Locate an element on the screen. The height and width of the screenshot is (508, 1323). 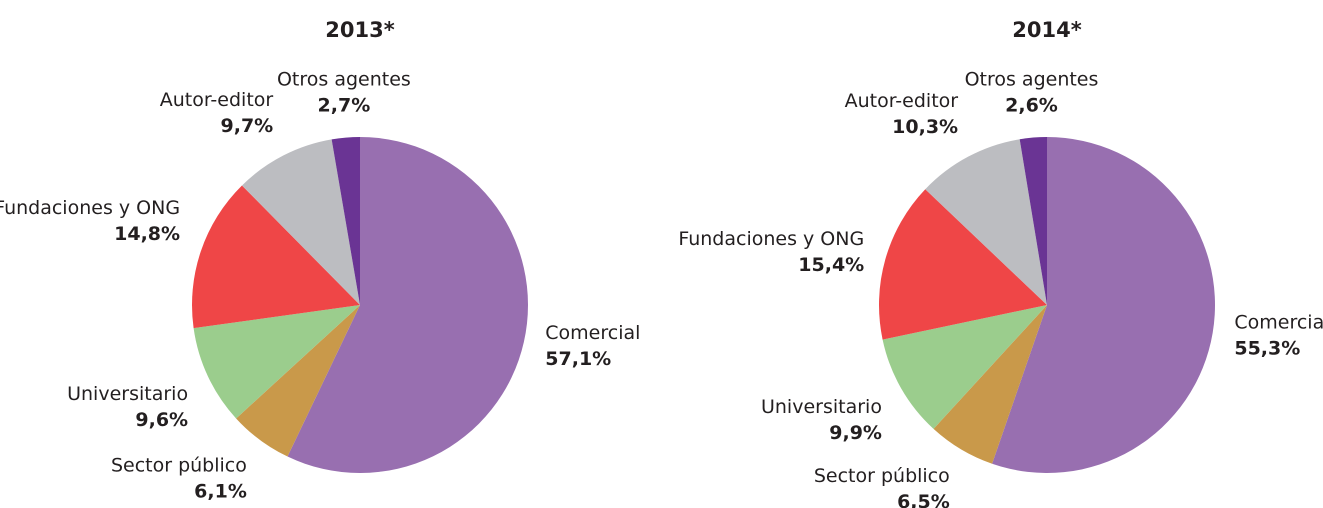
slice-value-label: 6,5% is located at coordinates (923, 499).